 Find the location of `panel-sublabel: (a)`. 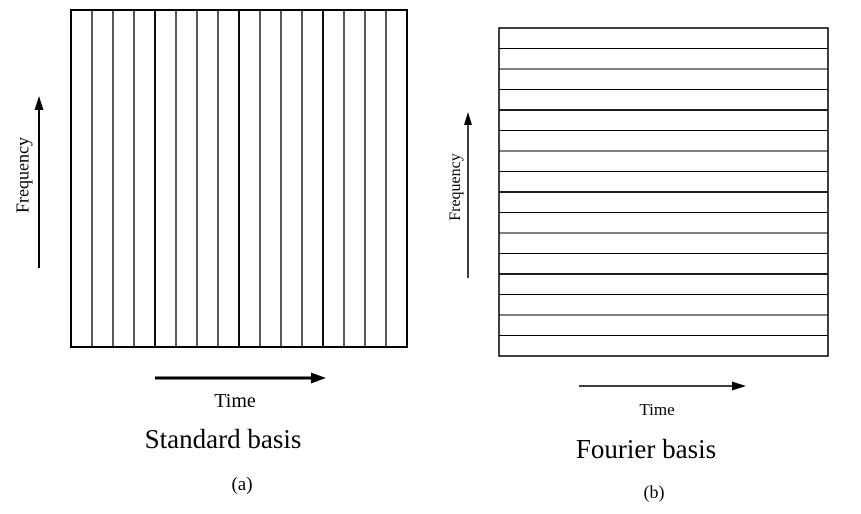

panel-sublabel: (a) is located at coordinates (242, 484).